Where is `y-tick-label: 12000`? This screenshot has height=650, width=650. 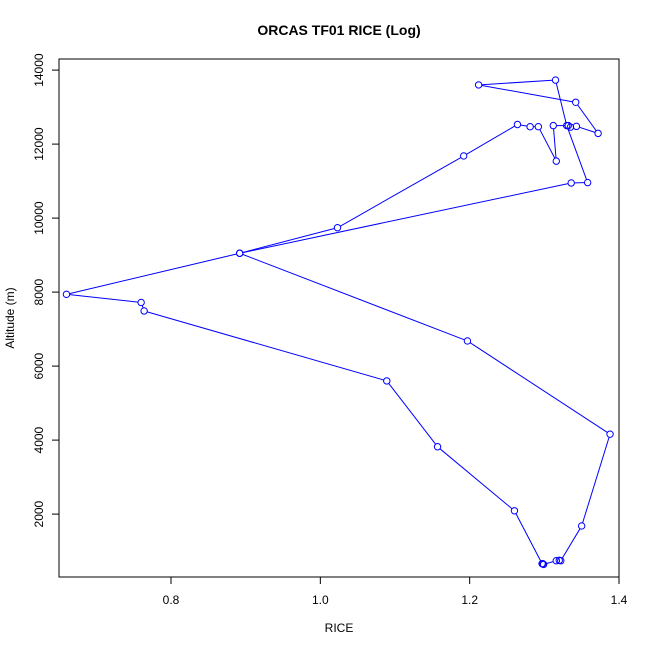
y-tick-label: 12000 is located at coordinates (39, 144).